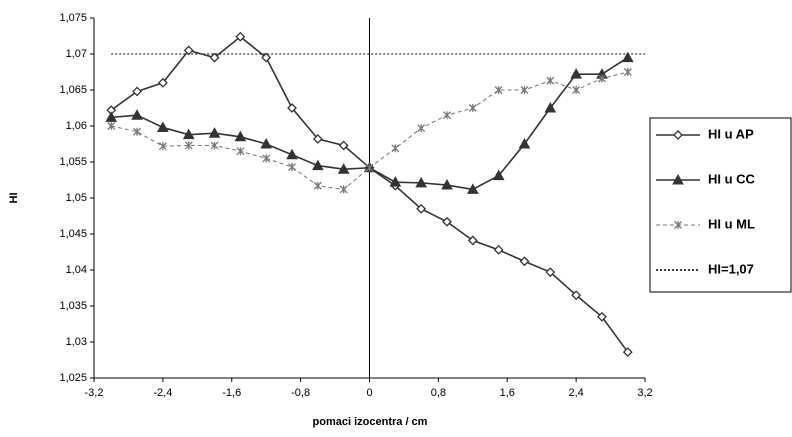 This screenshot has width=792, height=437. I want to click on y-tick-label: 1,035, so click(73, 306).